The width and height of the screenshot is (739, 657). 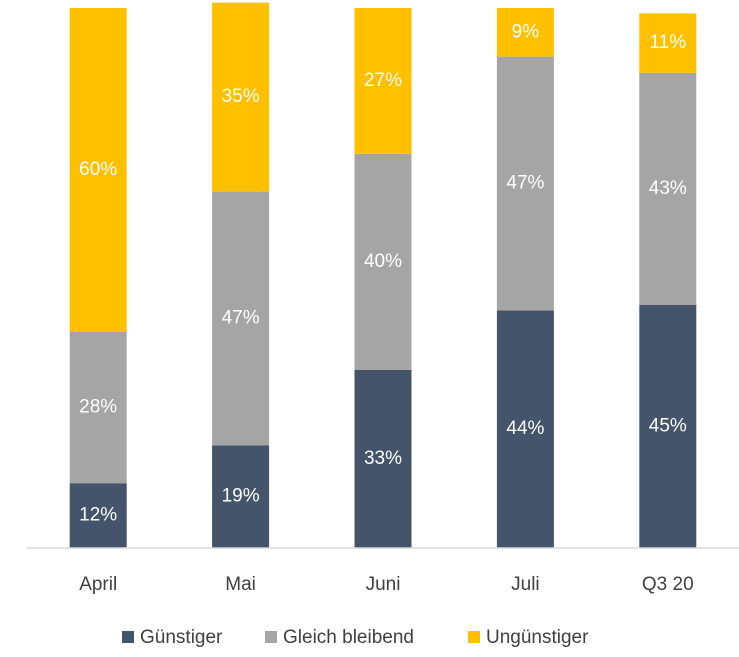 I want to click on value-label: 11%, so click(x=667, y=42).